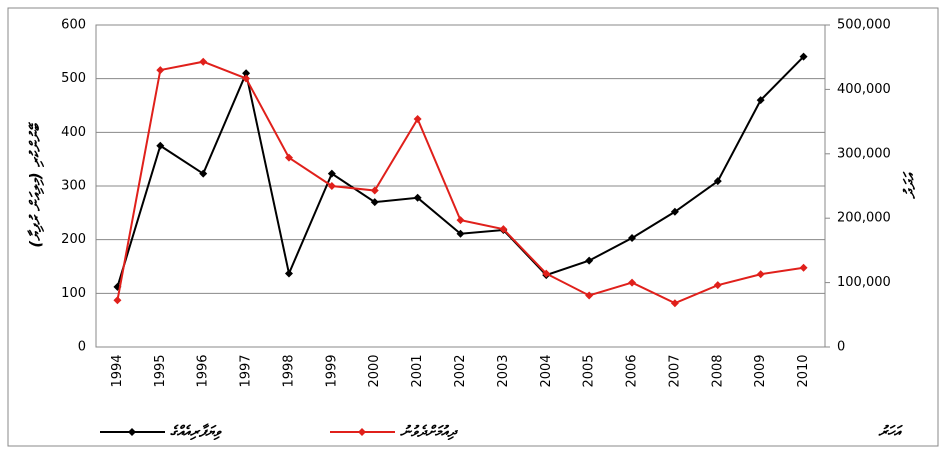 This screenshot has height=454, width=946. I want to click on legend-label: ދިއުމަށްދެވުނު, so click(429, 432).